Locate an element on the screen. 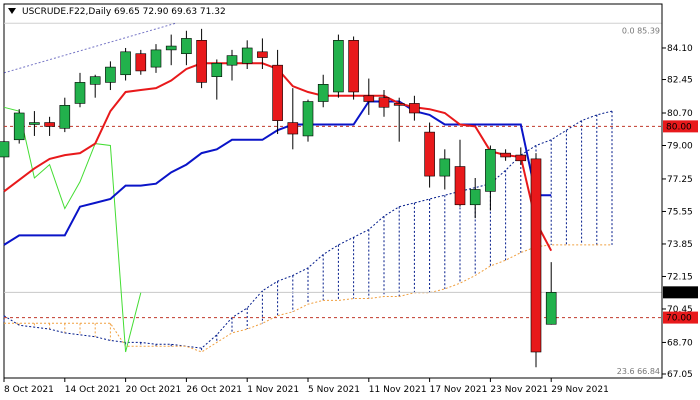  x-tick-label: 26 Oct 2021 is located at coordinates (214, 390).